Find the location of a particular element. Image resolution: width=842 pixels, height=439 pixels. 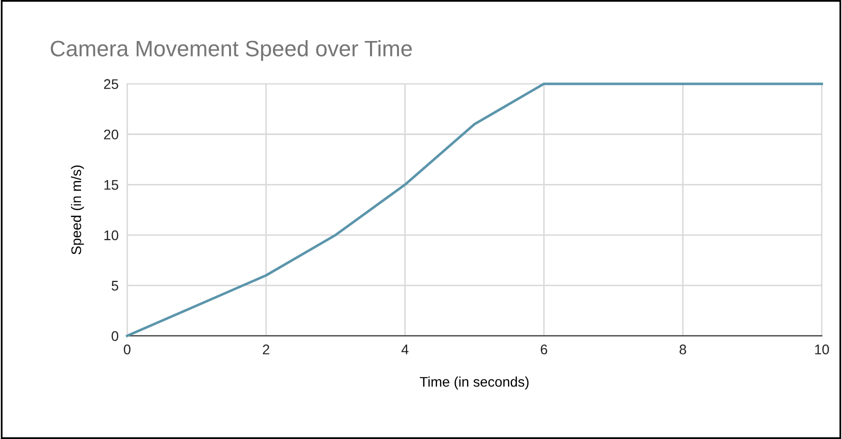

chart-title: Camera Movement Speed over Time is located at coordinates (231, 50).